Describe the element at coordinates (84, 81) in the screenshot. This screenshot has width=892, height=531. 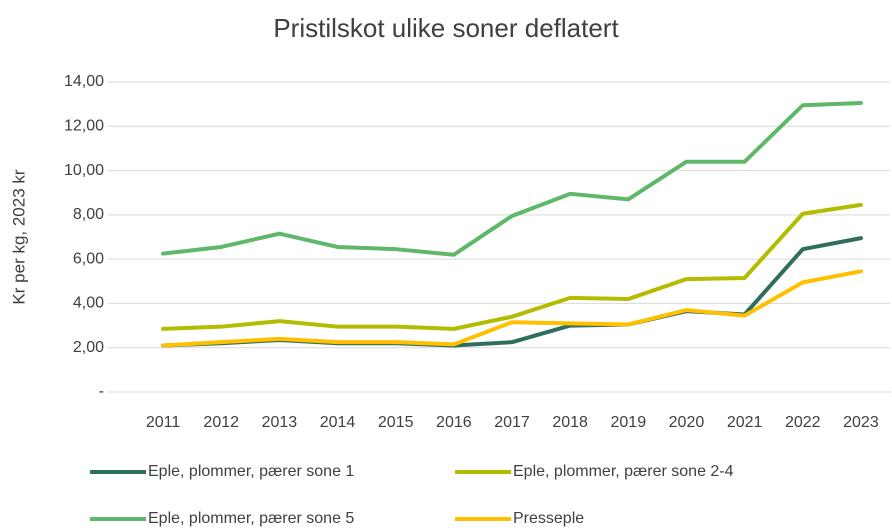
I see `y-tick-label: 14,00` at that location.